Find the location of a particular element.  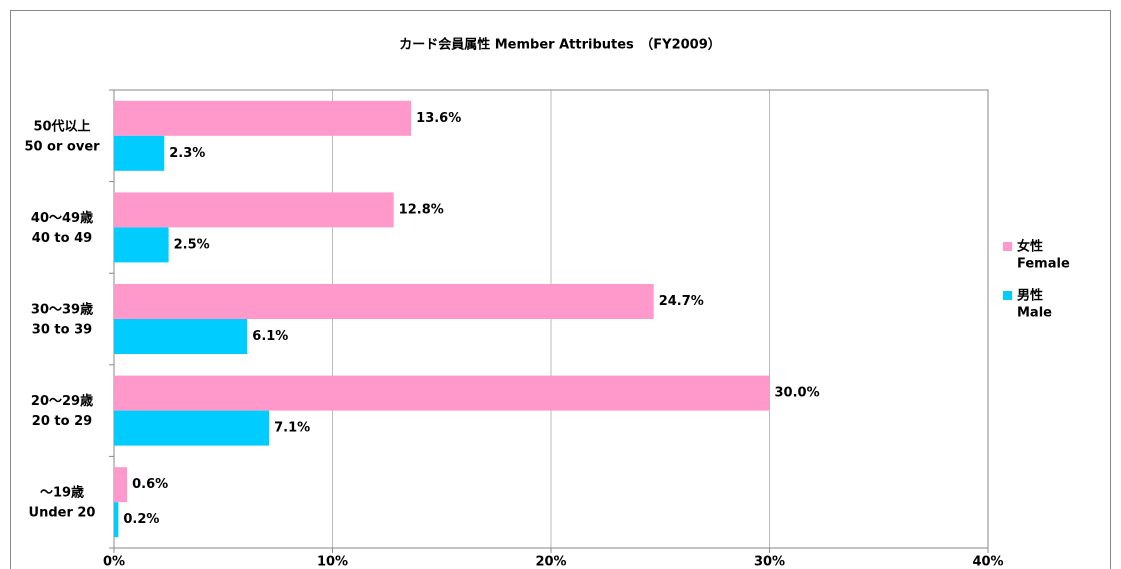

value-label: 30.0% is located at coordinates (797, 393).